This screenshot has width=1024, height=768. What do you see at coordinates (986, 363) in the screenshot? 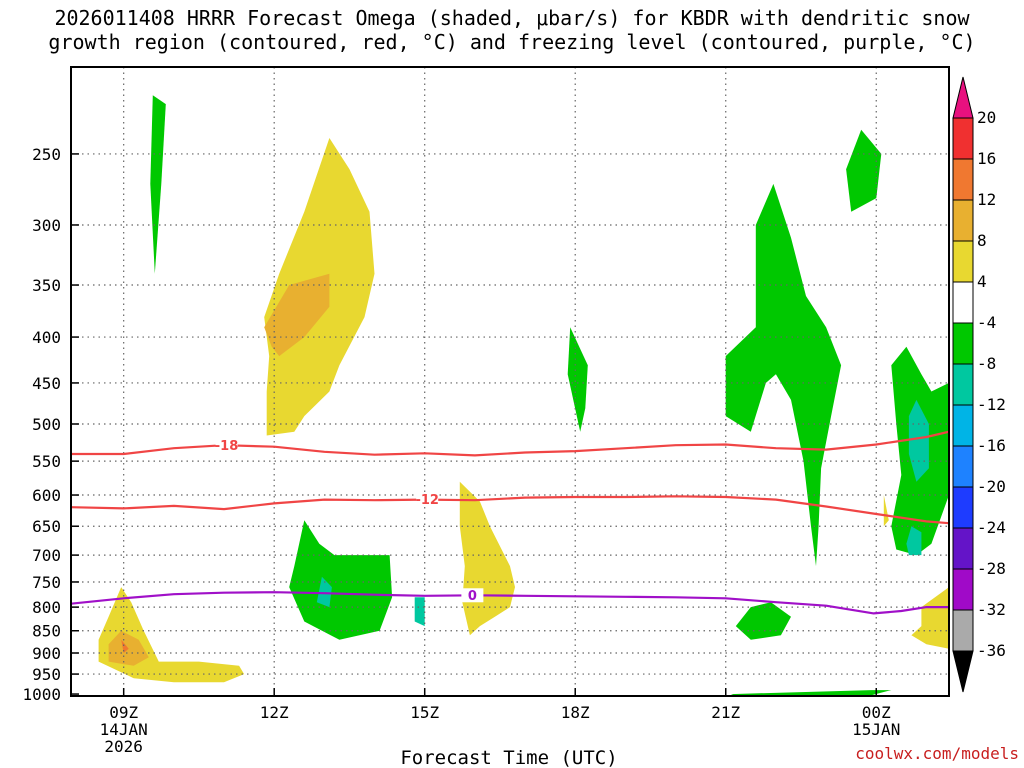
I see `colorbar-label: -8` at bounding box center [986, 363].